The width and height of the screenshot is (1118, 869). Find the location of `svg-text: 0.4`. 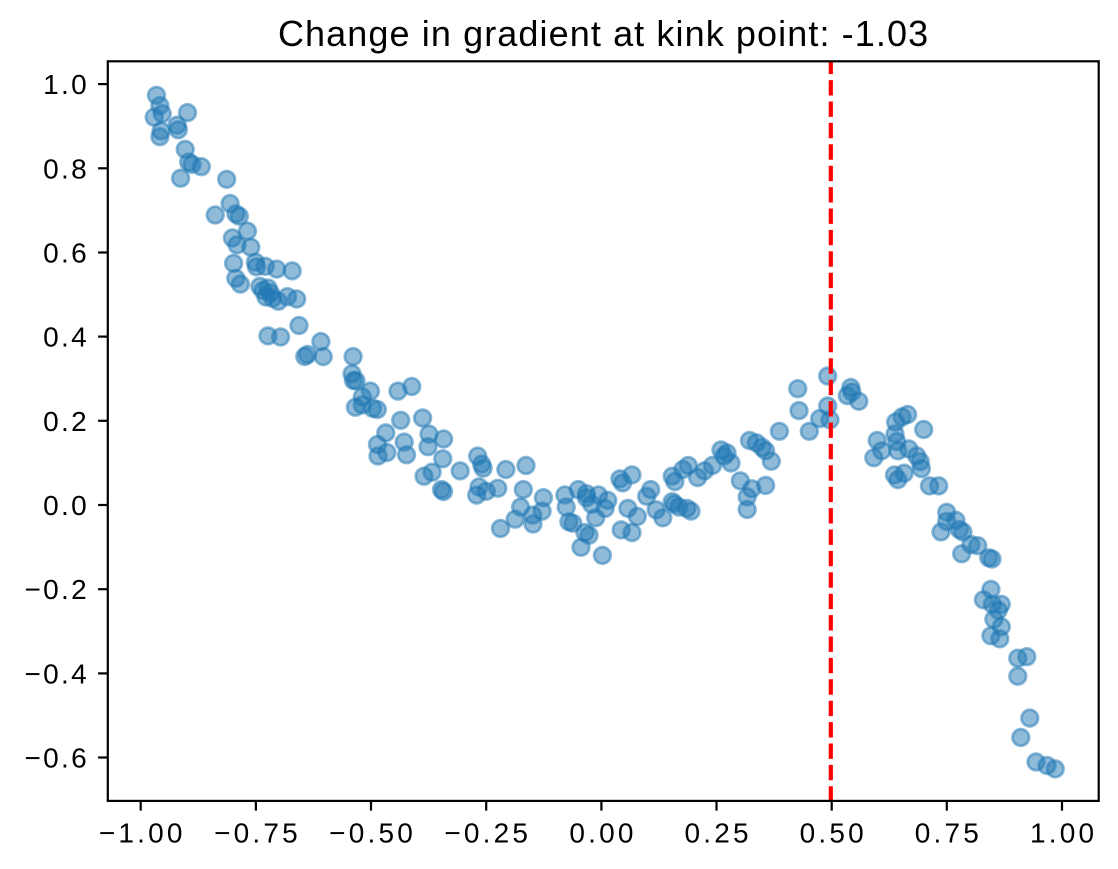

svg-text: 0.4 is located at coordinates (66, 337).